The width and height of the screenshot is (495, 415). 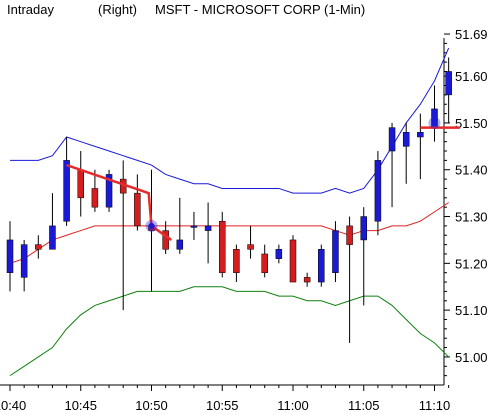 What do you see at coordinates (118, 9) in the screenshot?
I see `axis-side-label: (Right)` at bounding box center [118, 9].